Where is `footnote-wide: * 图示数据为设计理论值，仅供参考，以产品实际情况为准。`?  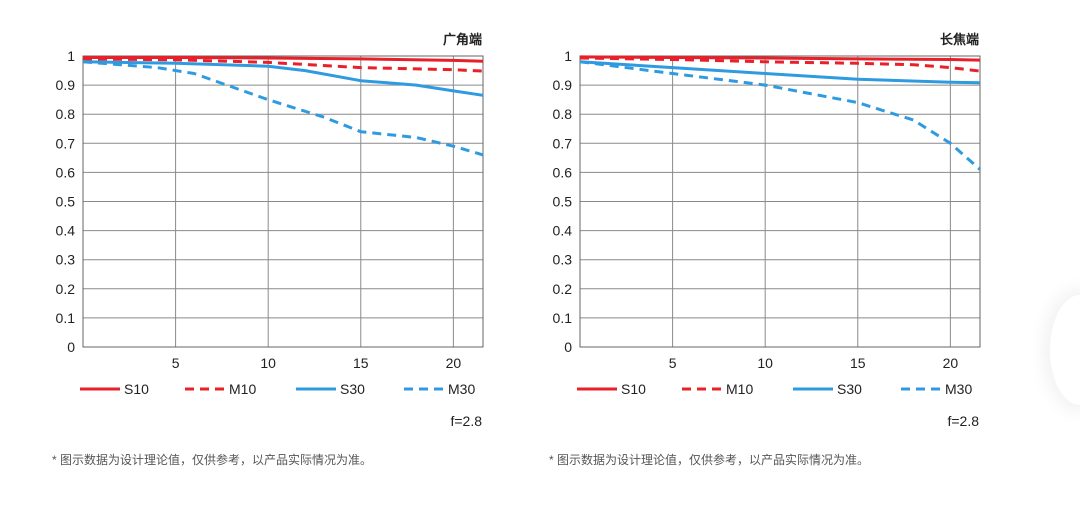
footnote-wide: * 图示数据为设计理论值，仅供参考，以产品实际情况为准。 is located at coordinates (212, 460).